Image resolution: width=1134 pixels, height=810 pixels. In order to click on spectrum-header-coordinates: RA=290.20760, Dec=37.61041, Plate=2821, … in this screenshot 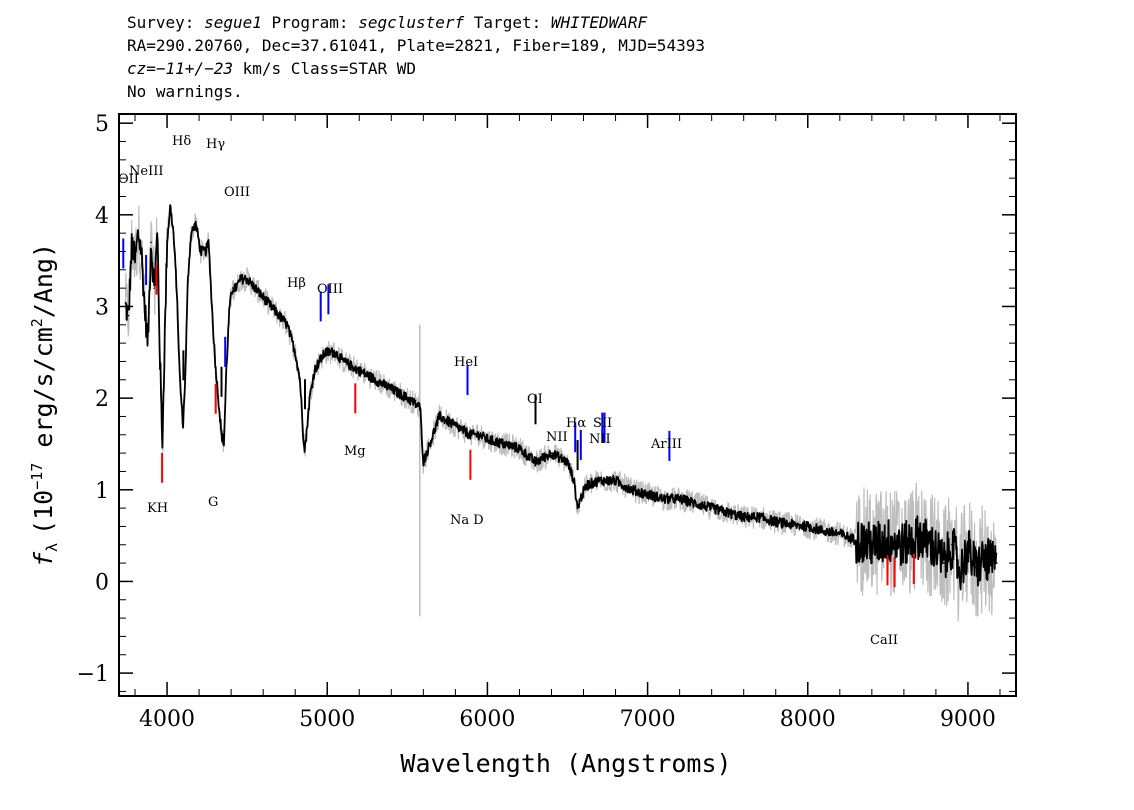, I will do `click(416, 45)`.